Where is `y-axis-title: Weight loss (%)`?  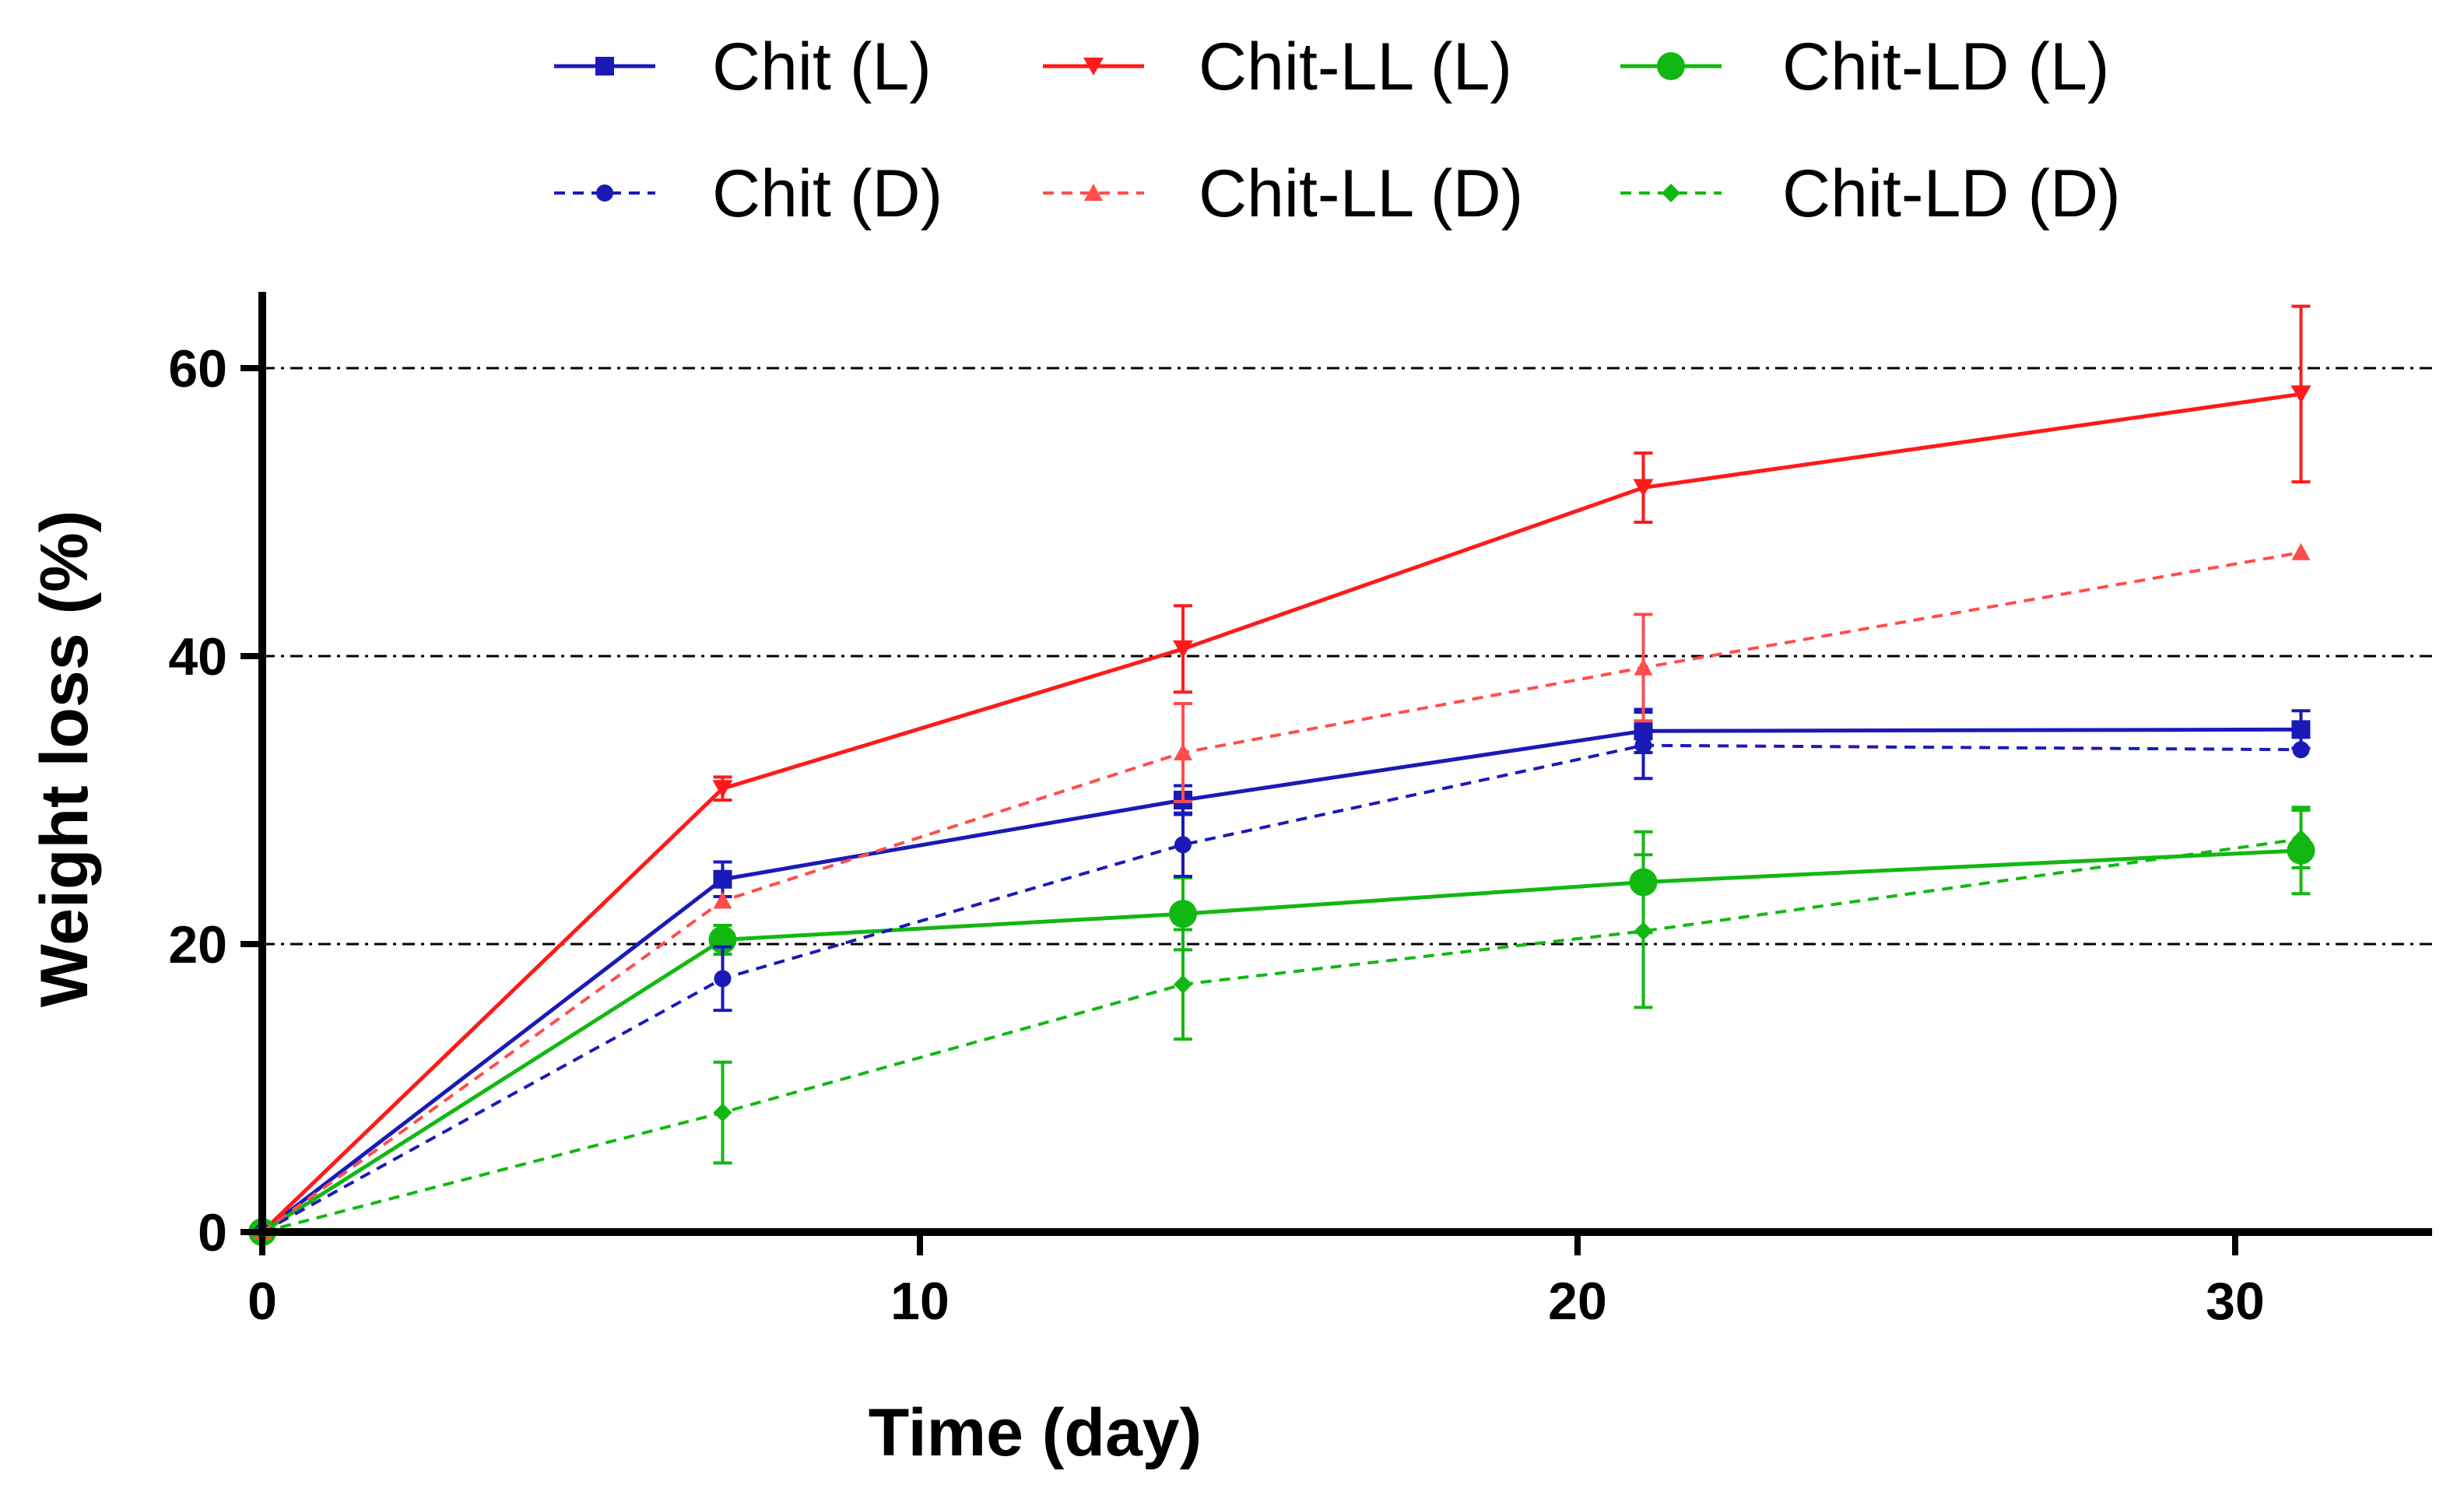 y-axis-title: Weight loss (%) is located at coordinates (64, 759).